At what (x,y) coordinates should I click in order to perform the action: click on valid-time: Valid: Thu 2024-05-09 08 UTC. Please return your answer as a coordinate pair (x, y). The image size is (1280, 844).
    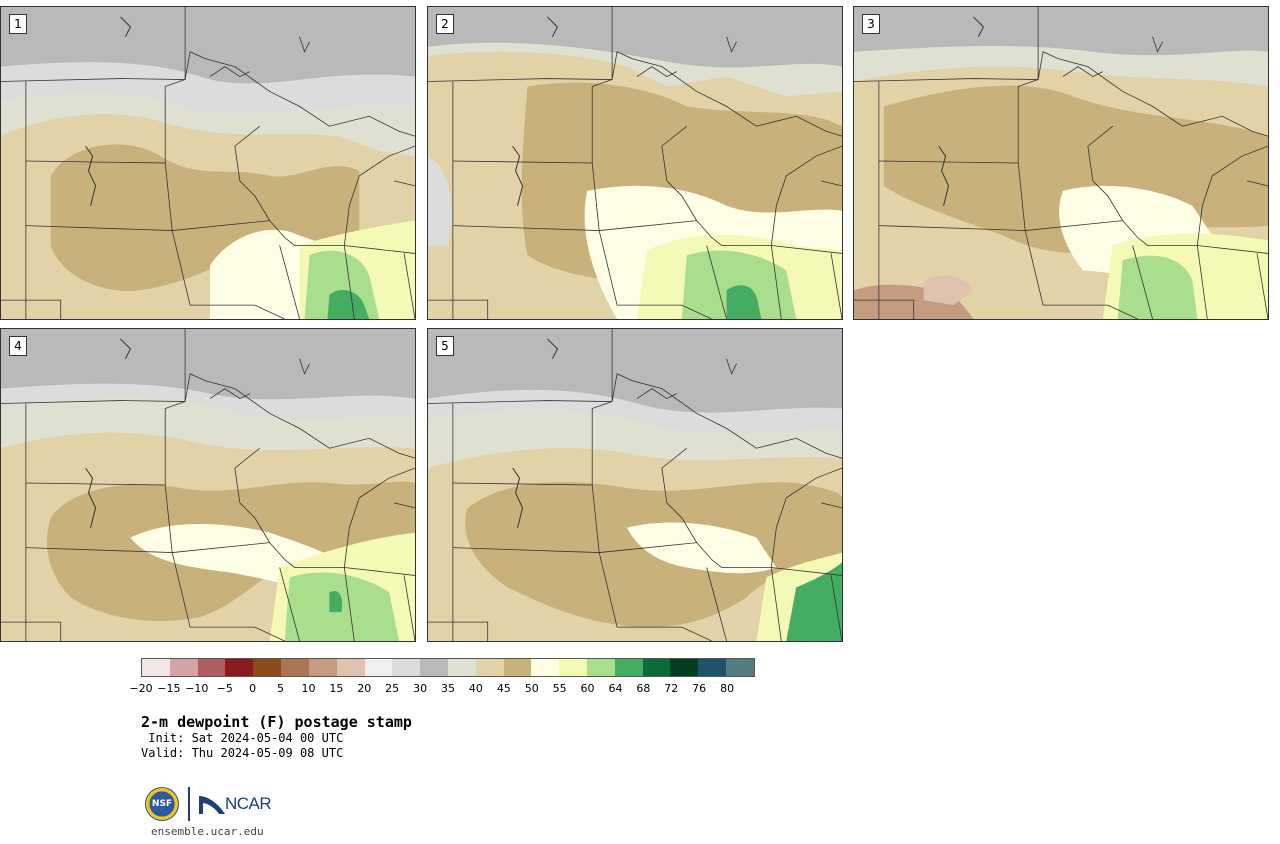
    Looking at the image, I should click on (242, 753).